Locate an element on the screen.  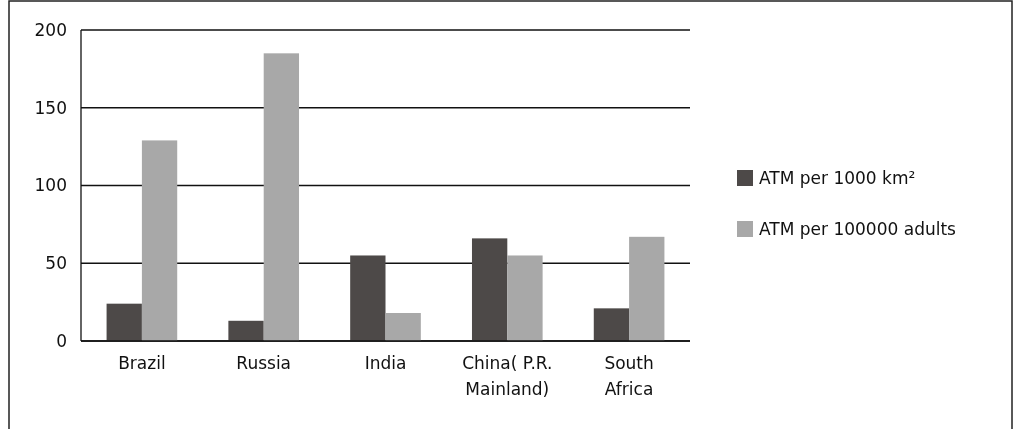
legend-label: ATM per 100000 adults is located at coordinates (858, 228).